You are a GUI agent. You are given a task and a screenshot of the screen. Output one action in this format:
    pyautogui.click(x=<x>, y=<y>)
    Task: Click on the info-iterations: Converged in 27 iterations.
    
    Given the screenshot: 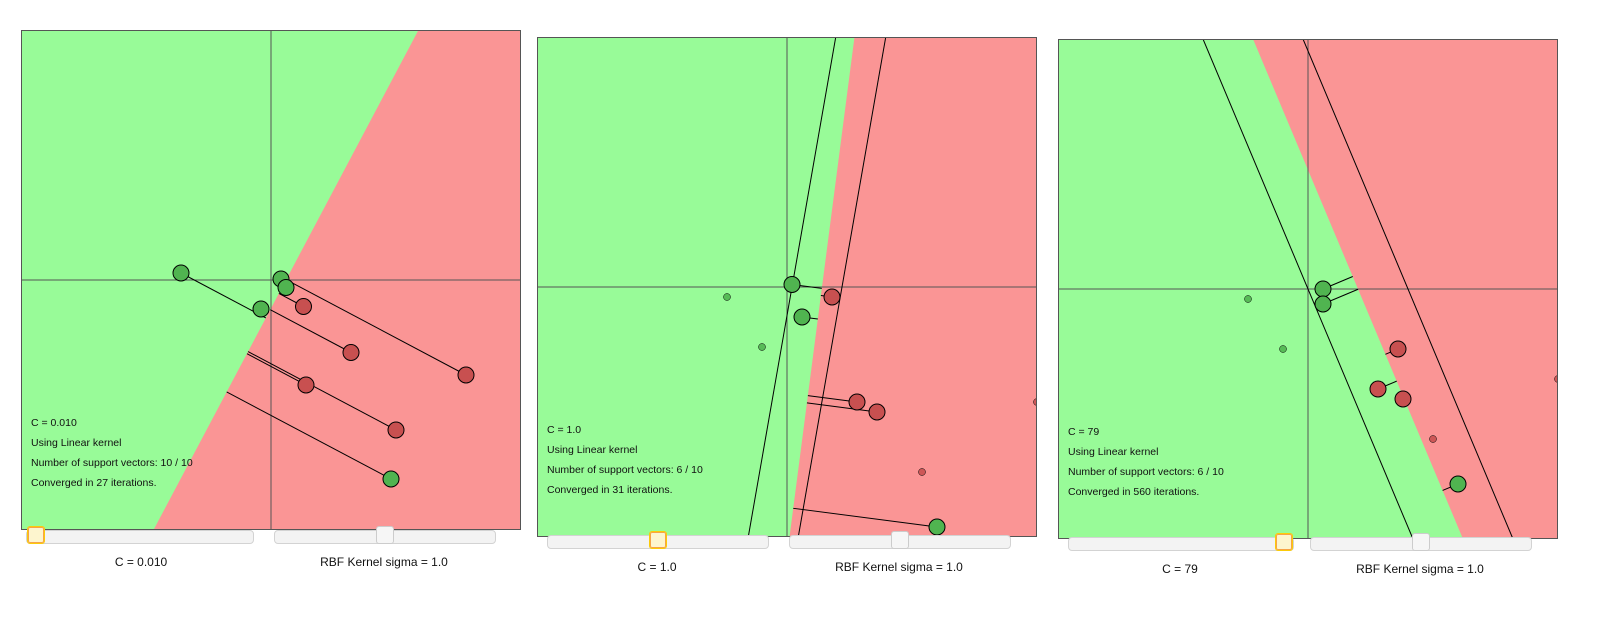 What is the action you would take?
    pyautogui.click(x=94, y=483)
    